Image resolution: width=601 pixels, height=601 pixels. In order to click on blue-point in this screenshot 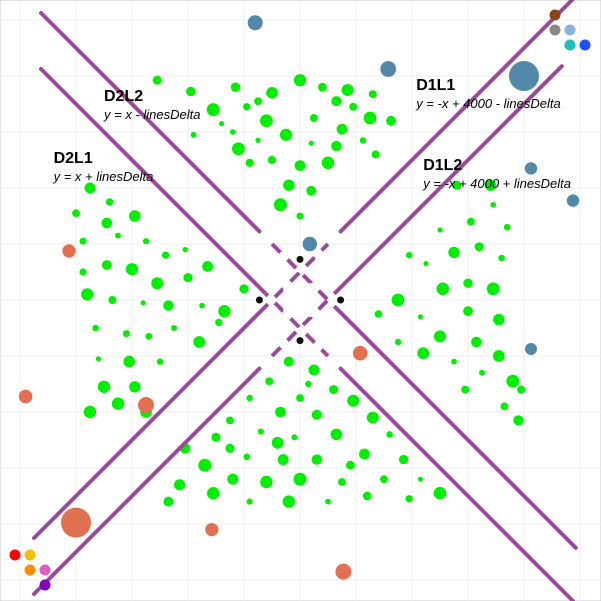, I will do `click(255, 23)`.